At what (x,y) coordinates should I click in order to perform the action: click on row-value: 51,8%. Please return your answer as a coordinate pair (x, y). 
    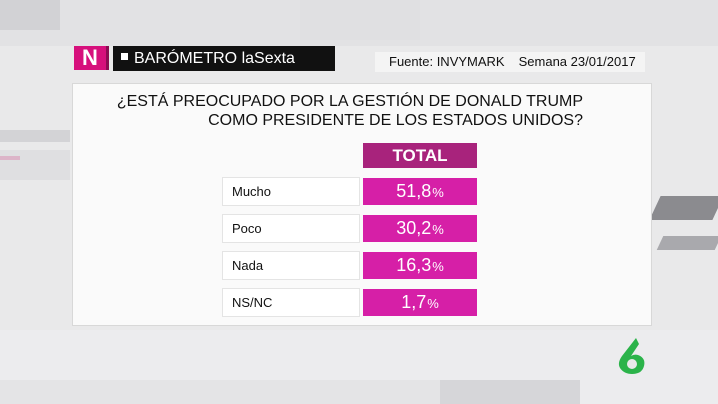
    Looking at the image, I should click on (420, 191).